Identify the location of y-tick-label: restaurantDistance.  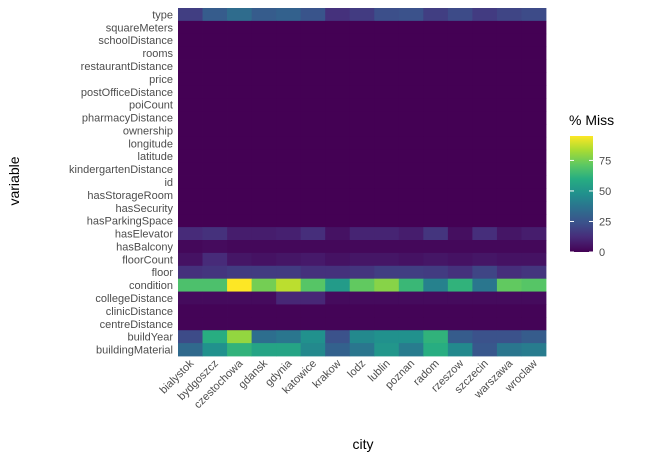
(127, 67).